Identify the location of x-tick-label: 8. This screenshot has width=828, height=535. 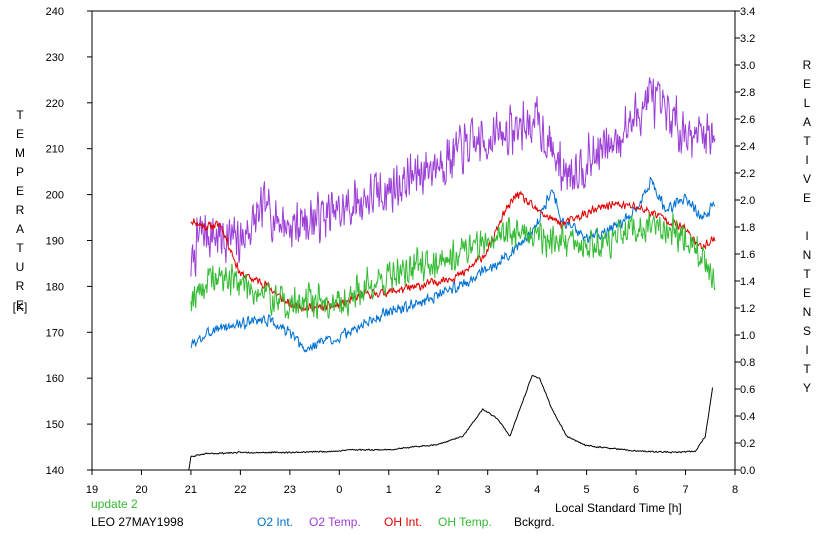
(735, 490).